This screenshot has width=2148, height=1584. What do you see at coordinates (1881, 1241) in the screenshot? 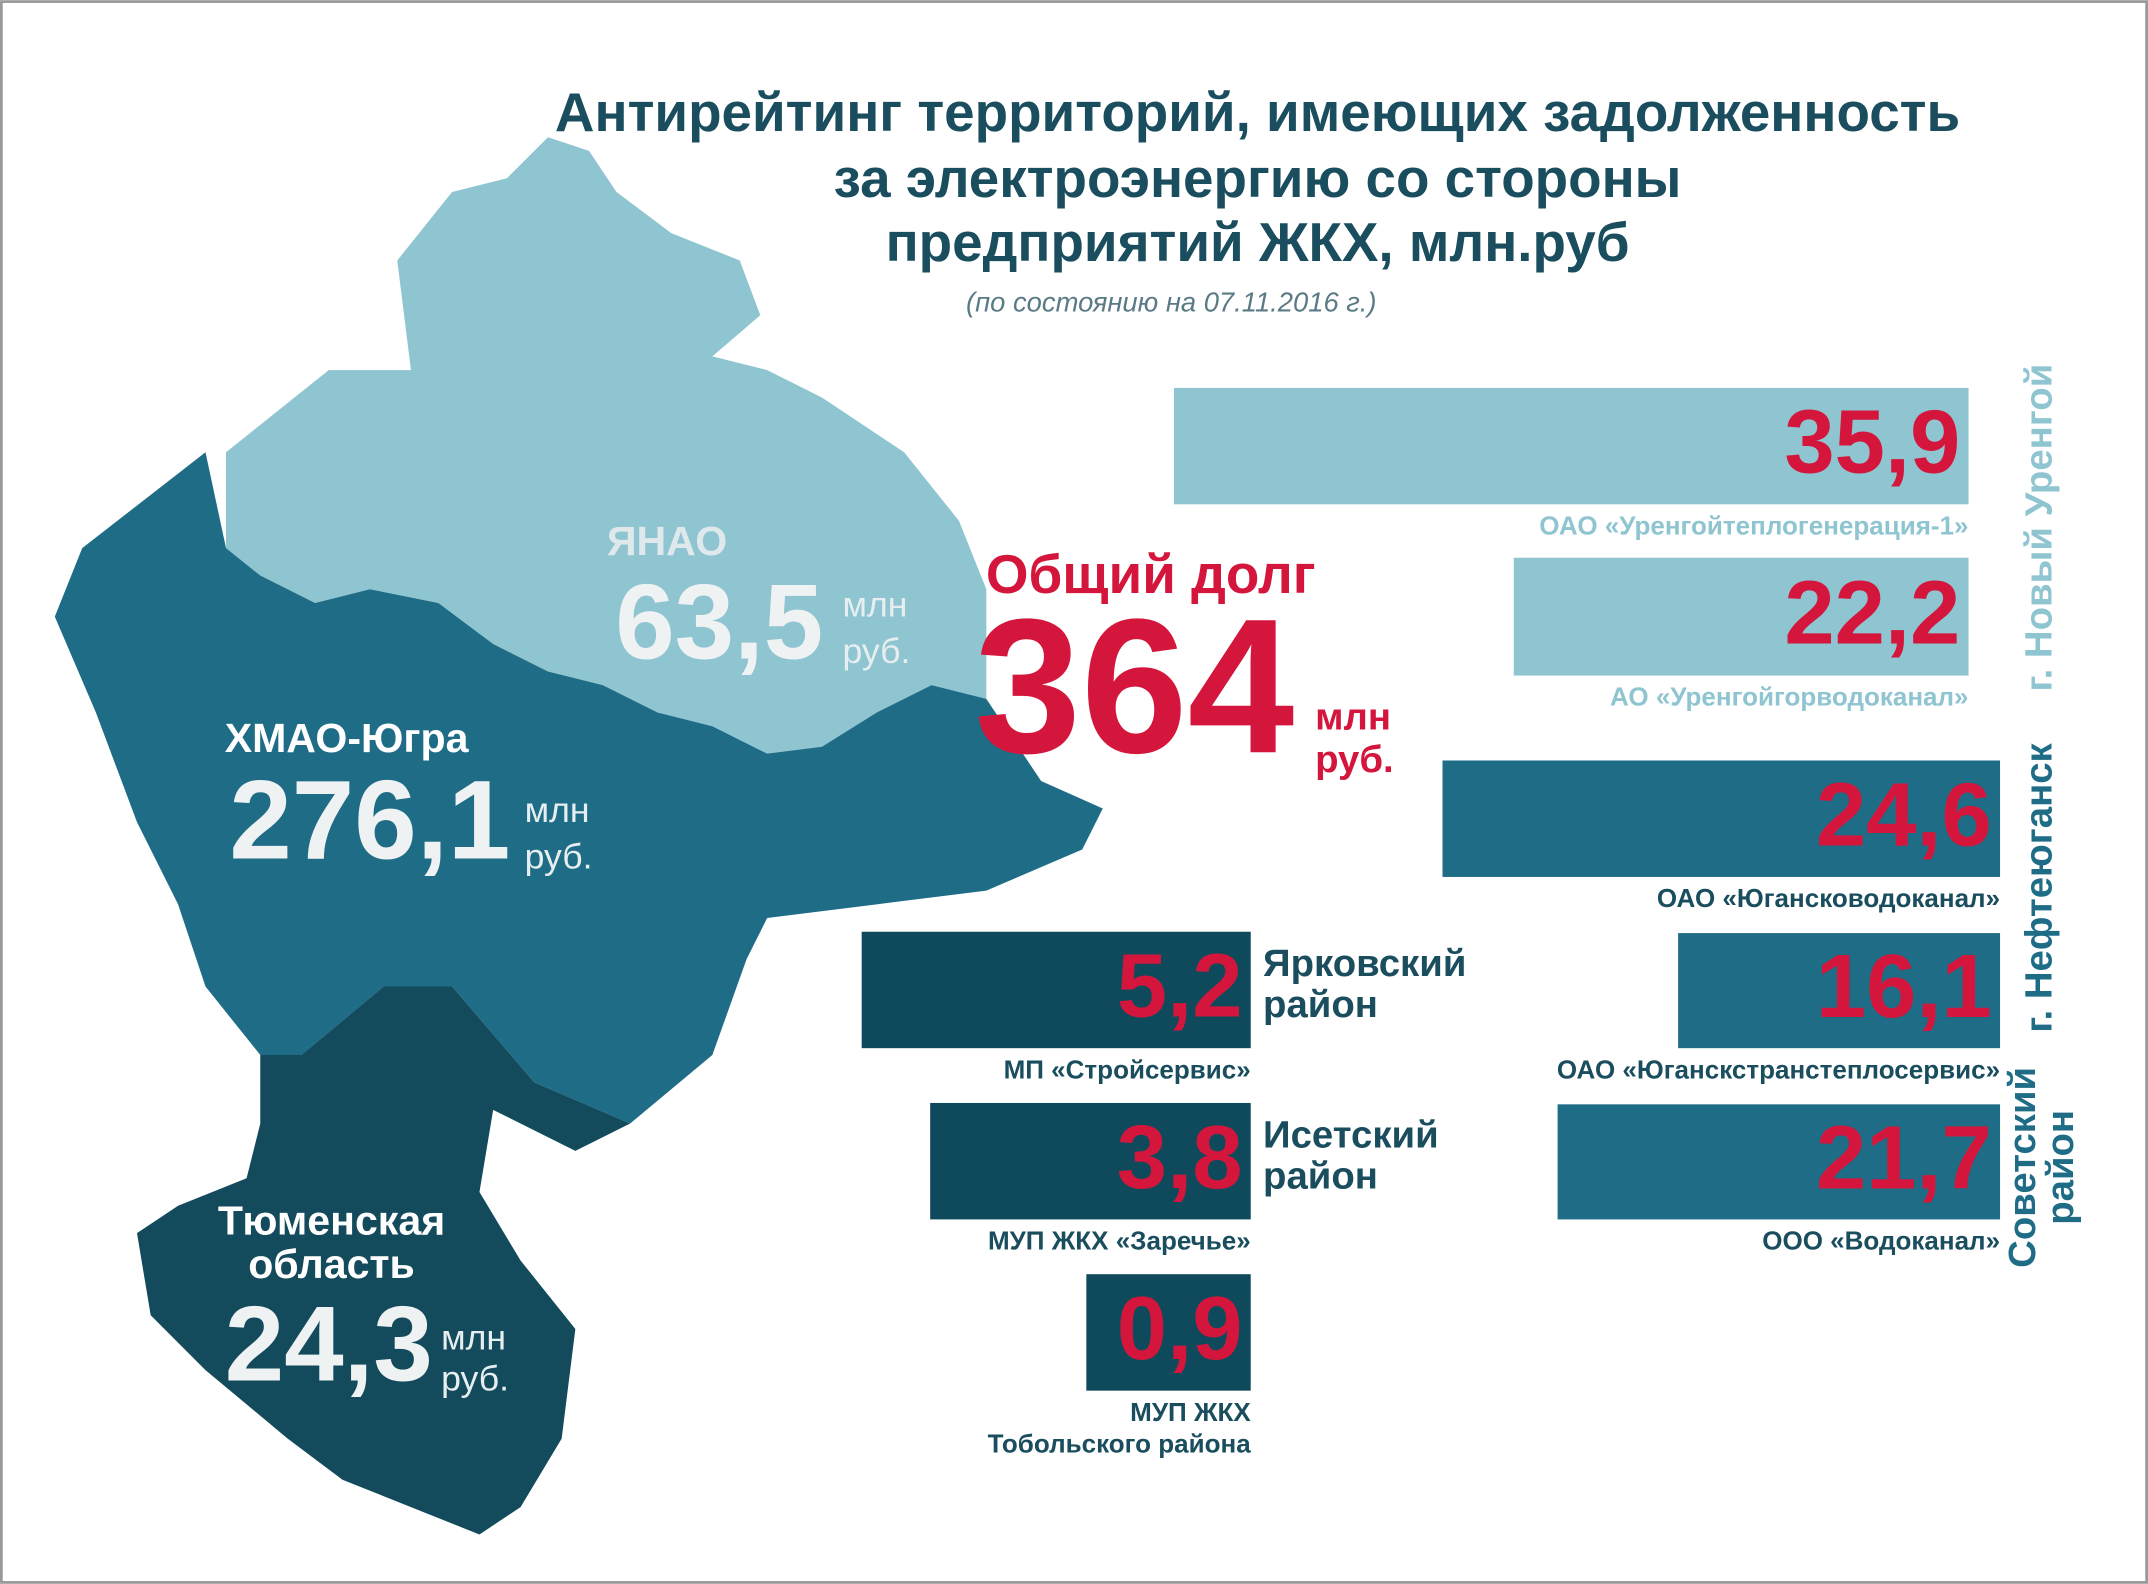
I see `bar-label: ООО «Водоканал»` at bounding box center [1881, 1241].